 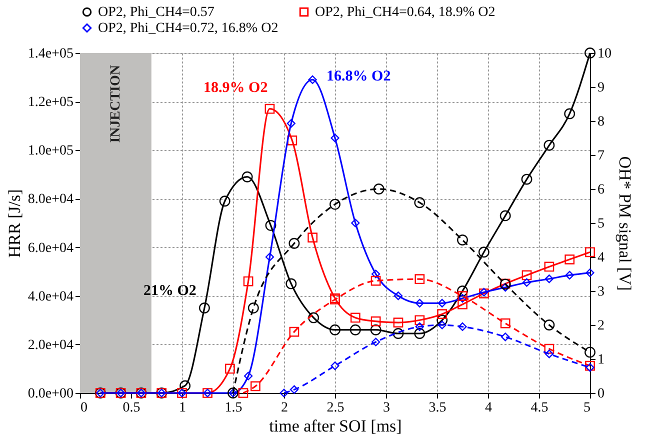 I want to click on y2-tick-label: 6, so click(x=601, y=190).